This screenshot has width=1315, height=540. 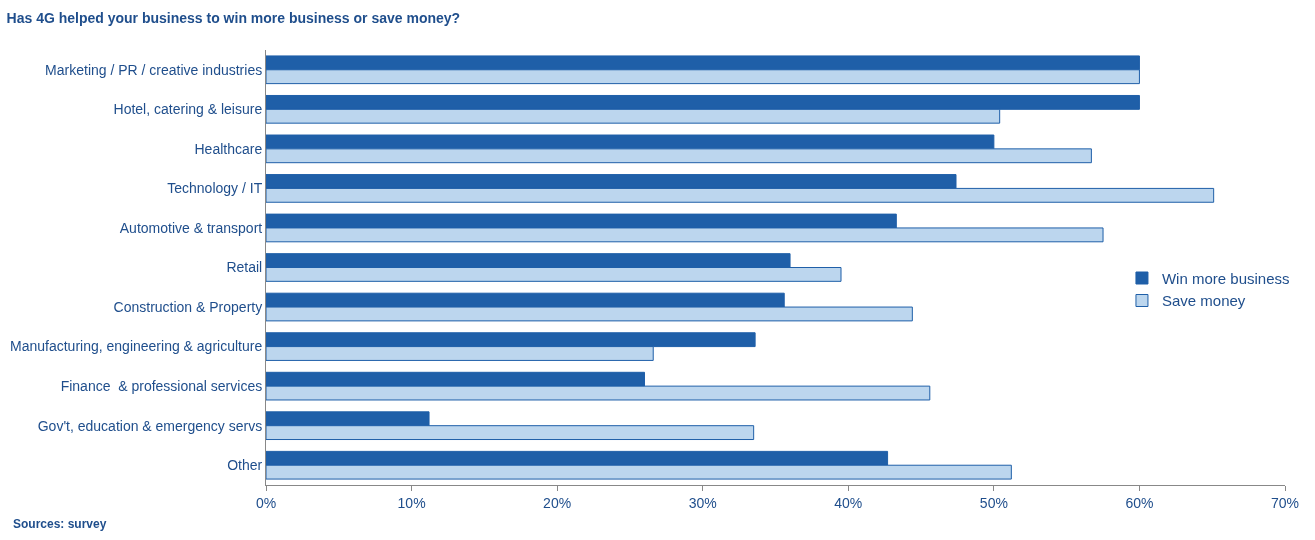 What do you see at coordinates (150, 425) in the screenshot?
I see `y-tick-label: Gov't, education & emergency servs` at bounding box center [150, 425].